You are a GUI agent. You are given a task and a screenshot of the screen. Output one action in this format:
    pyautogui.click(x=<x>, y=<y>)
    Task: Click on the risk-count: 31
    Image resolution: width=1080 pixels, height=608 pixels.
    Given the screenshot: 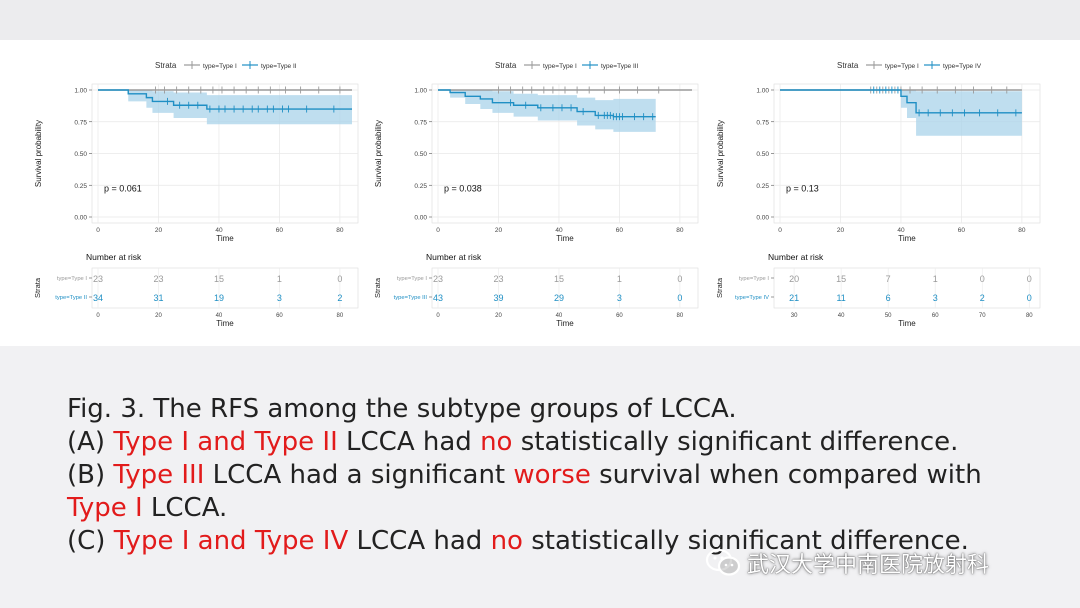 What is the action you would take?
    pyautogui.click(x=158, y=298)
    